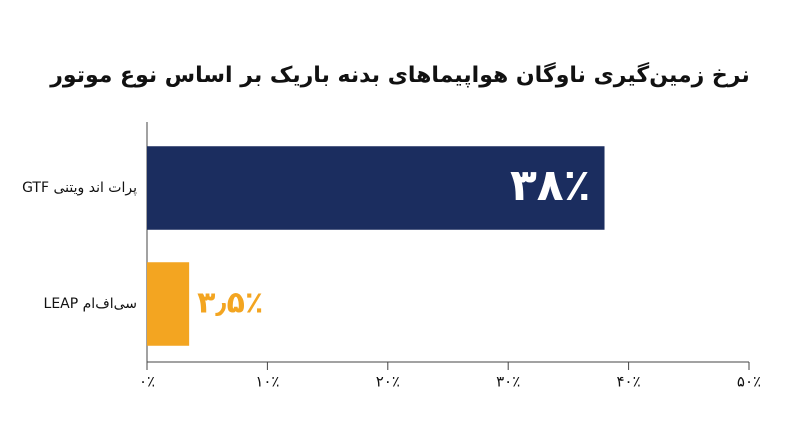 The height and width of the screenshot is (447, 800). I want to click on value-label: ۳٫۵٪, so click(230, 303).